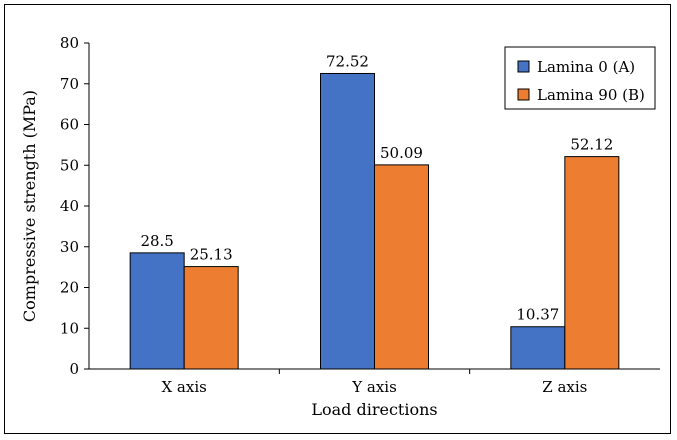 Image resolution: width=677 pixels, height=440 pixels. What do you see at coordinates (591, 145) in the screenshot?
I see `data-label: 52.12` at bounding box center [591, 145].